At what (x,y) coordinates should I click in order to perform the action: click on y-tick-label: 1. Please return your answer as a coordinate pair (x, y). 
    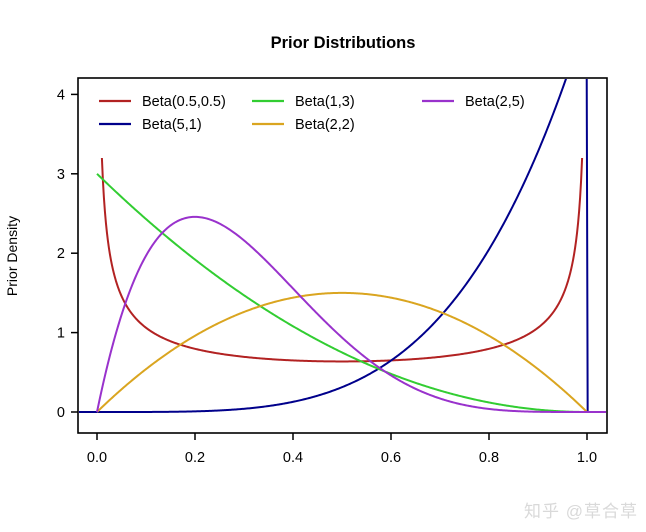
    Looking at the image, I should click on (61, 334).